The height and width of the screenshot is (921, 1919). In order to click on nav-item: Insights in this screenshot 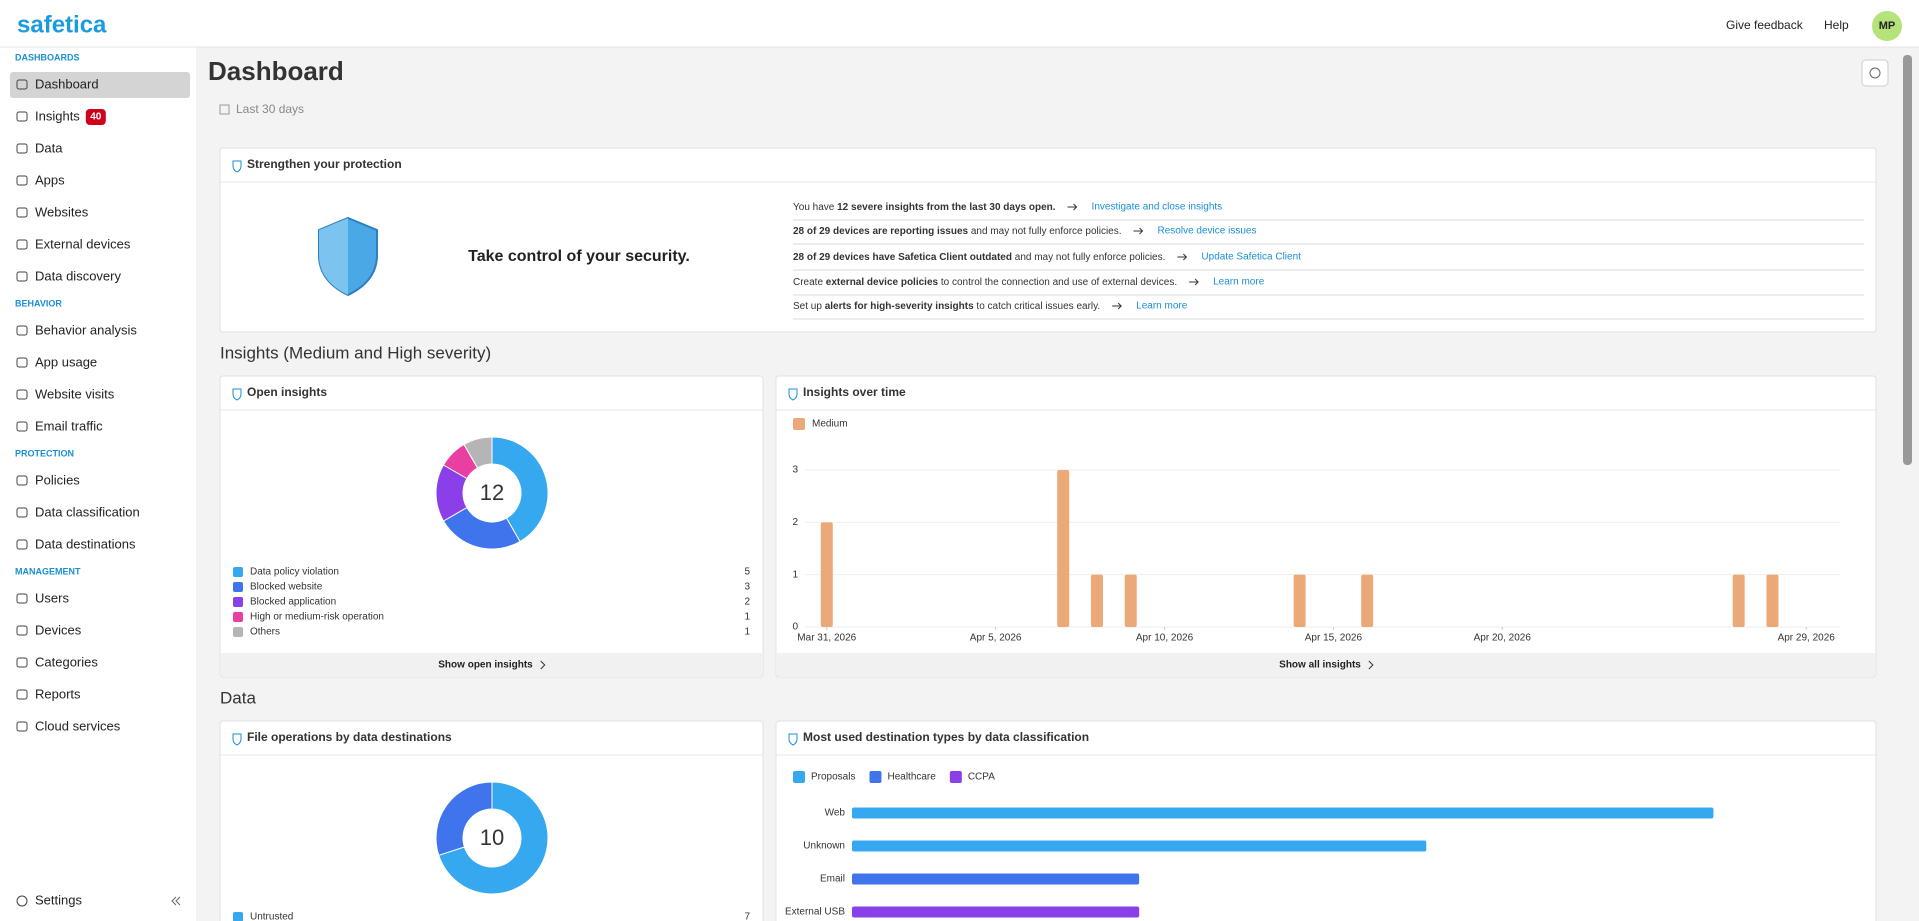, I will do `click(57, 115)`.